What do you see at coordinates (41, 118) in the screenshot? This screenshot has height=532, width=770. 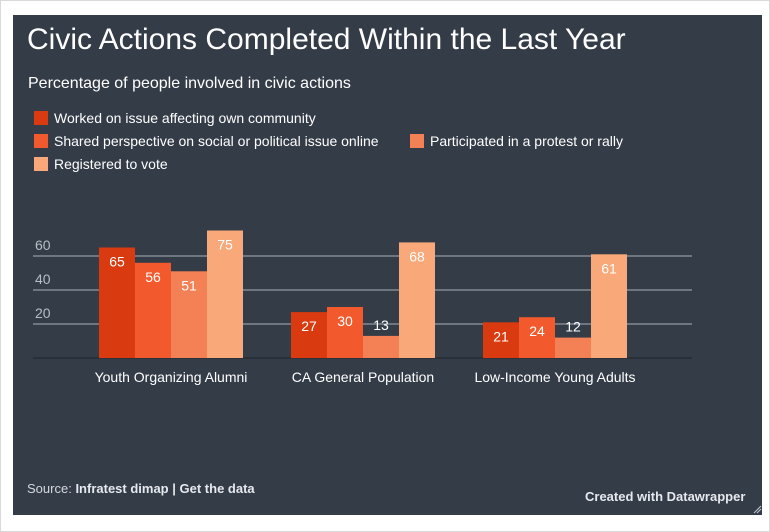 I see `legend-swatch-community` at bounding box center [41, 118].